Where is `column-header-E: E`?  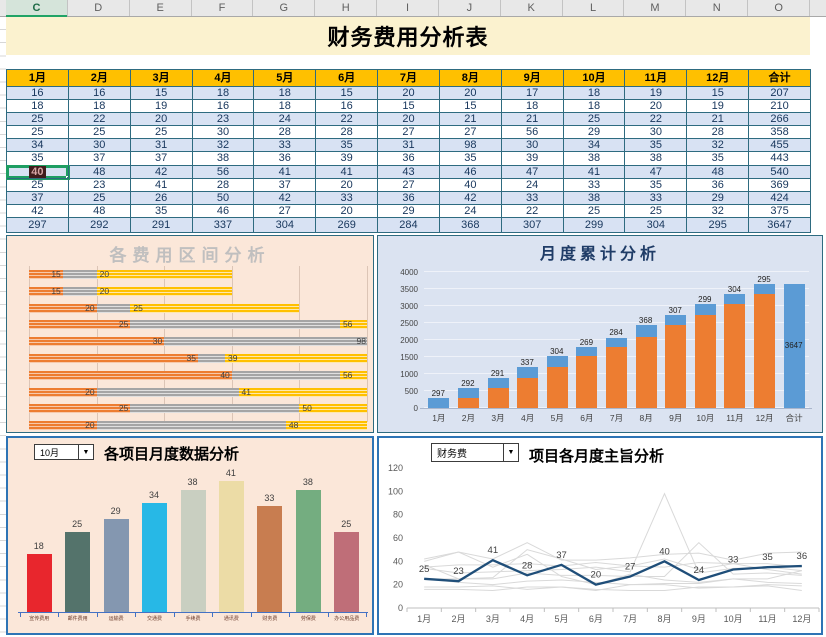
column-header-E: E is located at coordinates (160, 8).